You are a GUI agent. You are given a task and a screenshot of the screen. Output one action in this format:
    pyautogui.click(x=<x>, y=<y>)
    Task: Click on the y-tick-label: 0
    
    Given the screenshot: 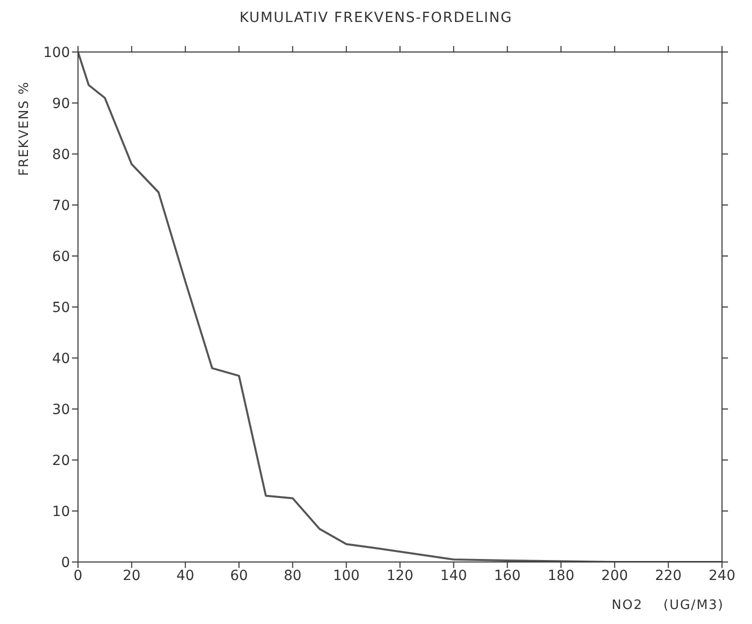 What is the action you would take?
    pyautogui.click(x=65, y=562)
    